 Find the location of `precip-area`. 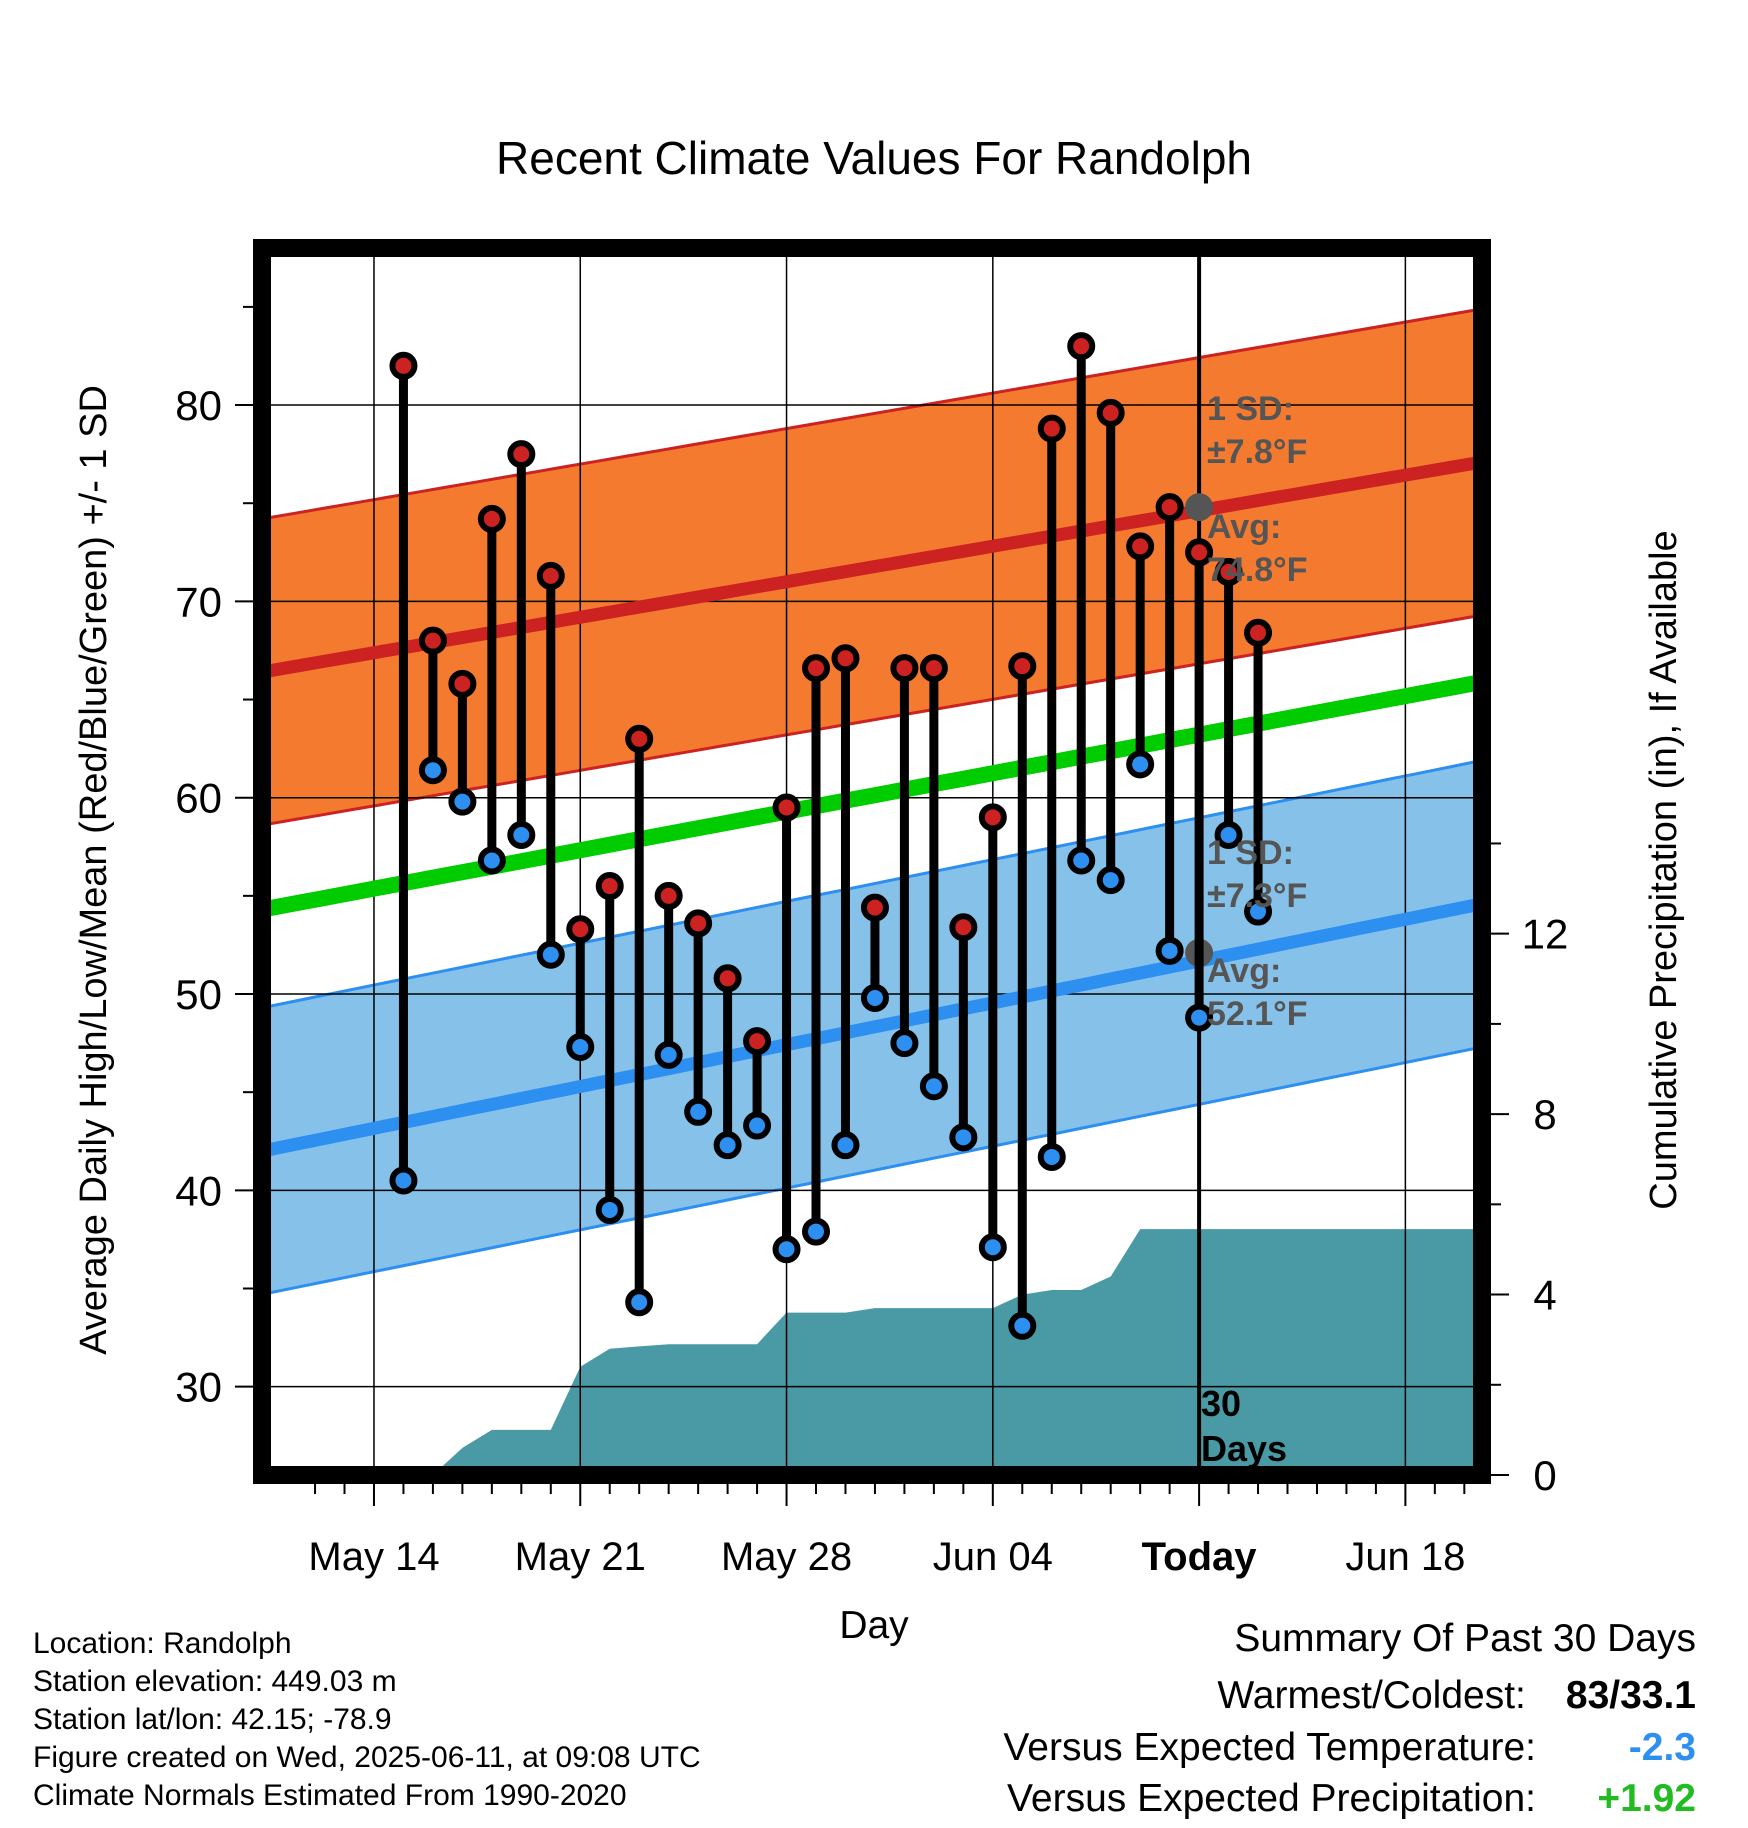

precip-area is located at coordinates (957, 1352).